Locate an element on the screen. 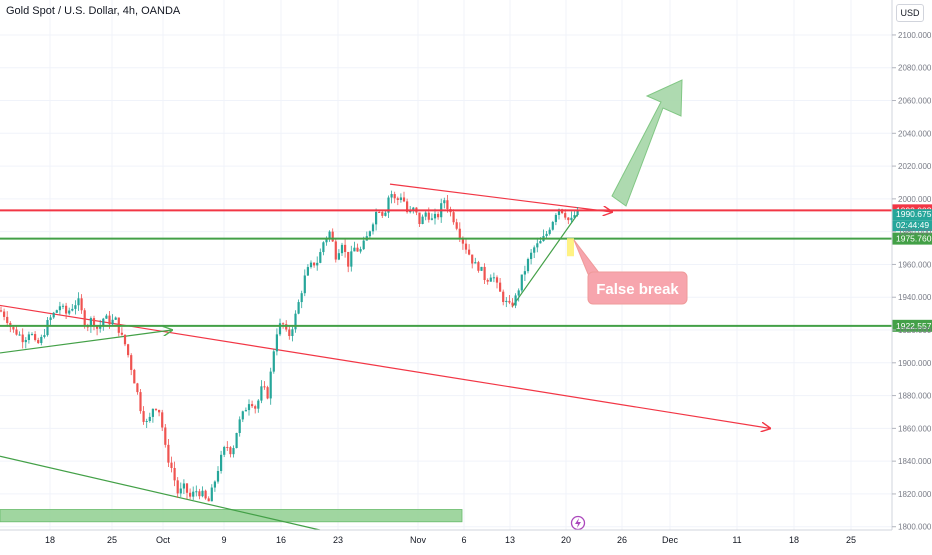 This screenshot has width=932, height=555. ascending-trendline-september is located at coordinates (86, 342).